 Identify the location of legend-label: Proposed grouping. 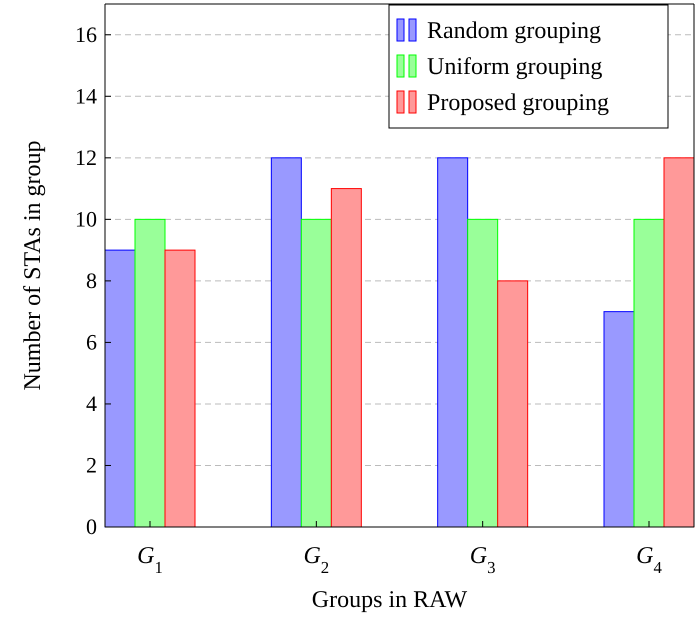
(518, 103).